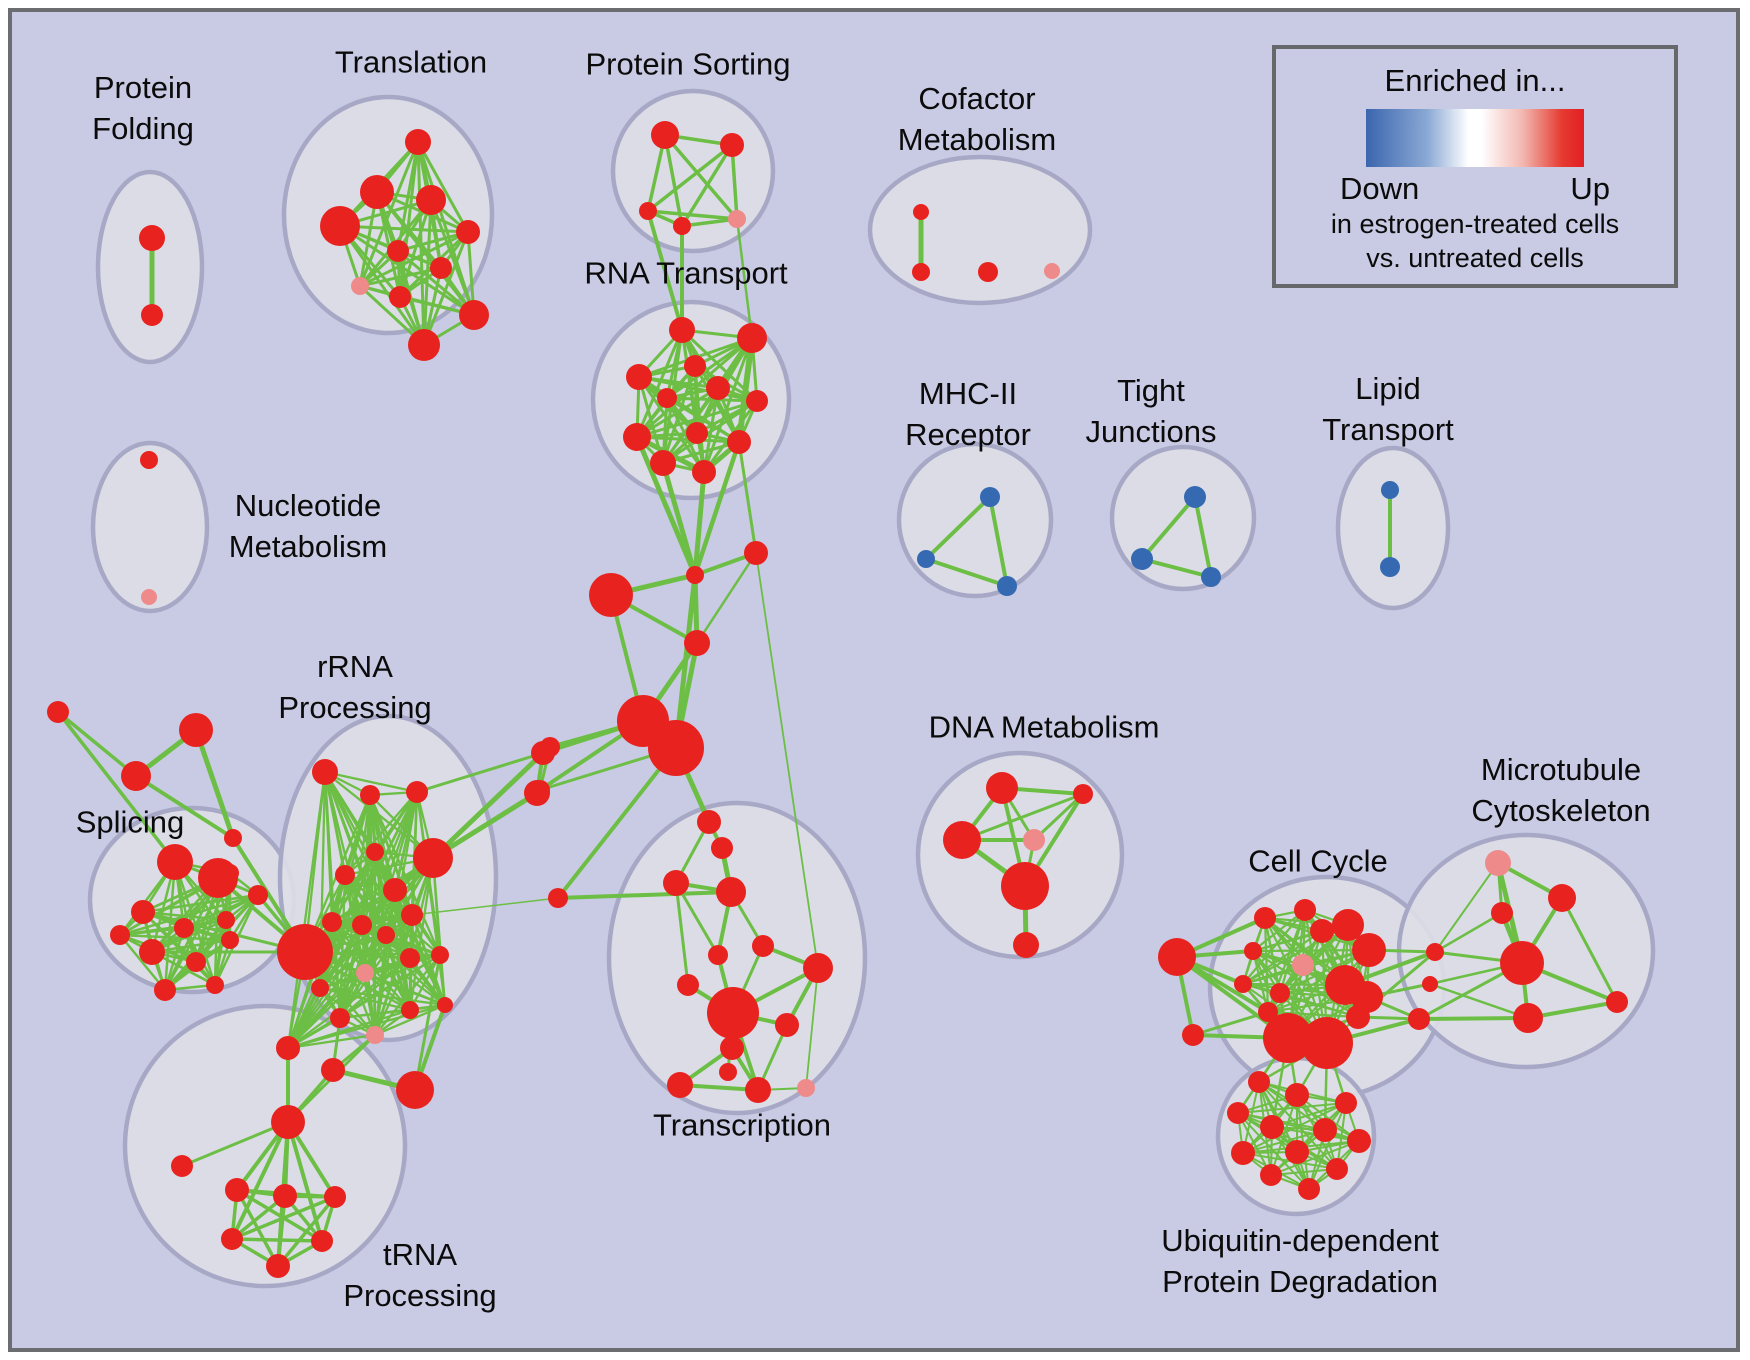  Describe the element at coordinates (690, 178) in the screenshot. I see `edge-ps1-ps2` at that location.